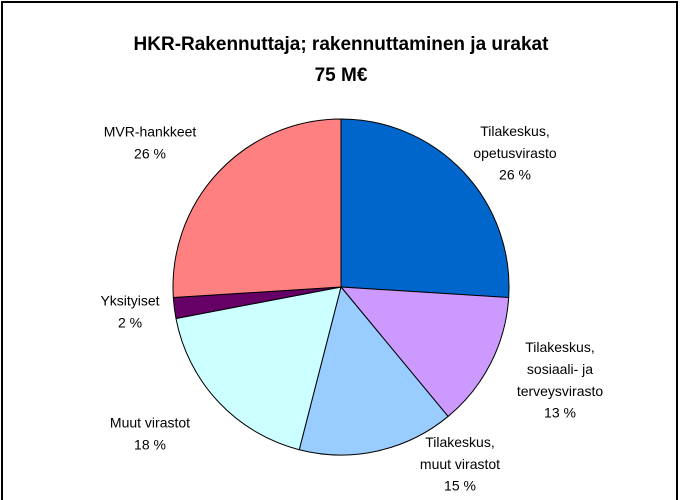  What do you see at coordinates (514, 142) in the screenshot?
I see `slice-label: Tilakeskus, opetusvirasto` at bounding box center [514, 142].